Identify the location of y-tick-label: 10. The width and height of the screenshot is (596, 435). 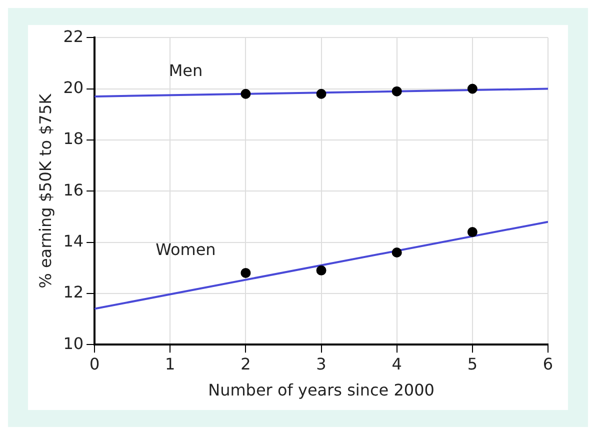
(73, 343).